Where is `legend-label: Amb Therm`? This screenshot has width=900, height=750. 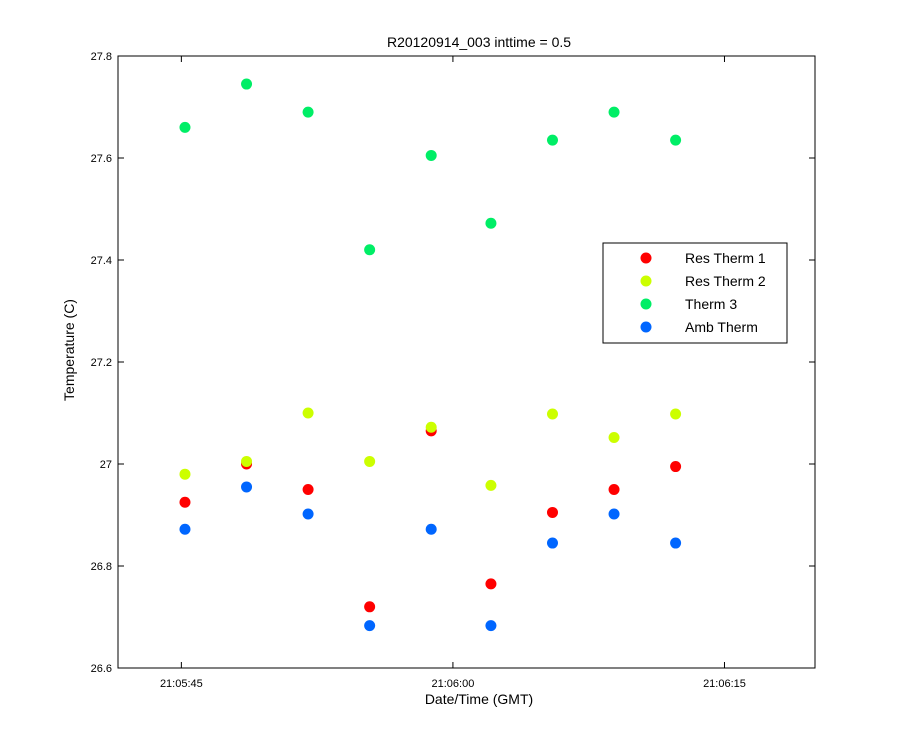 legend-label: Amb Therm is located at coordinates (721, 327).